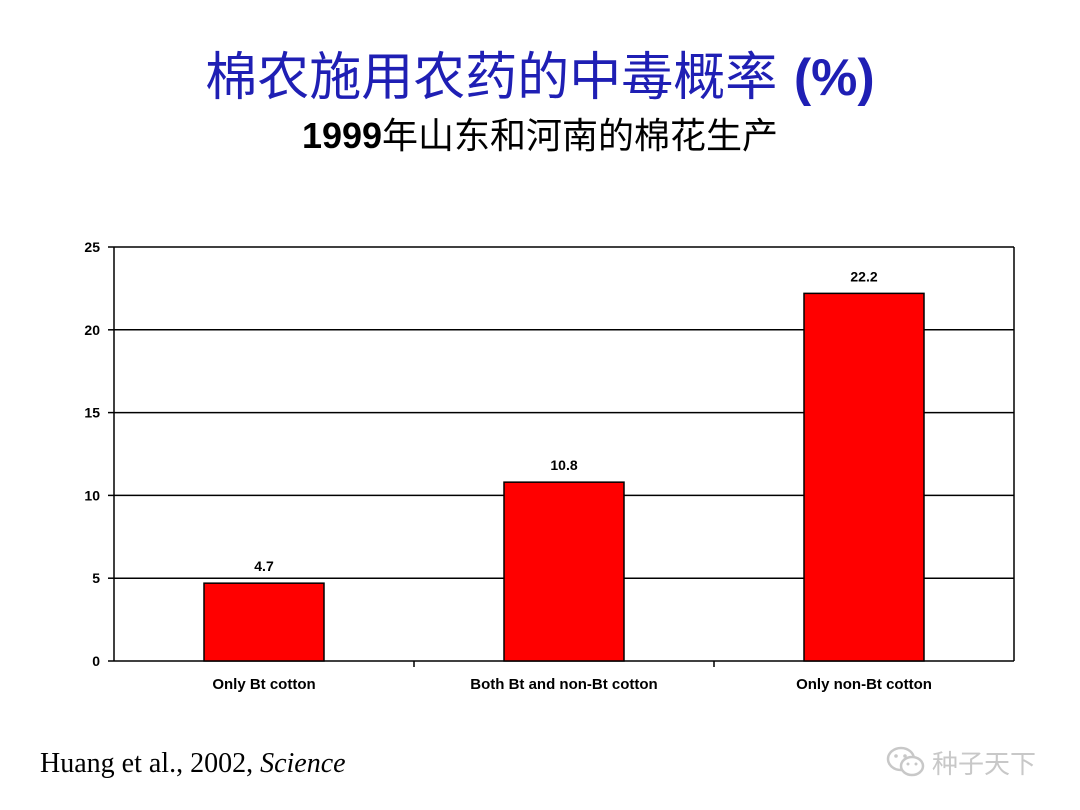 This screenshot has height=810, width=1080. I want to click on y-tick-label: 5, so click(96, 578).